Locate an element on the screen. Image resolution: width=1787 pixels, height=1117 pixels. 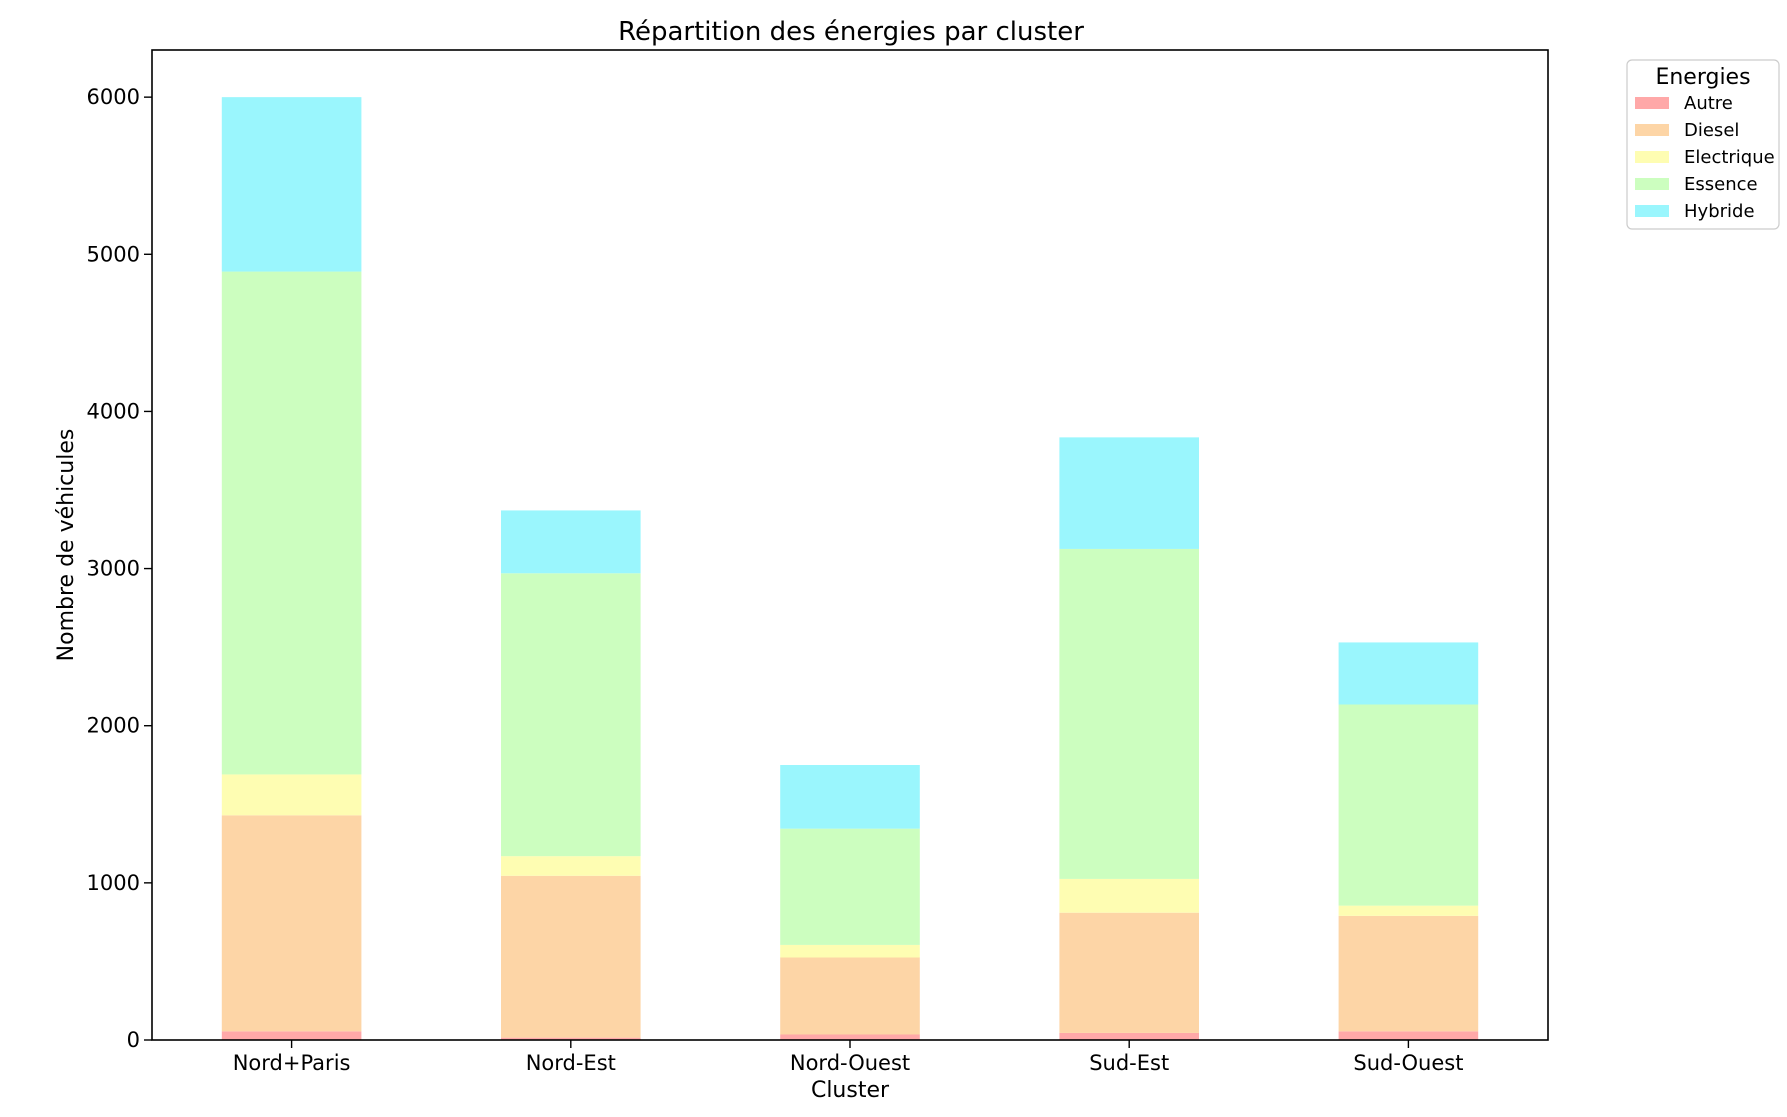
chart-title: Répartition des énergies par cluster is located at coordinates (851, 32).